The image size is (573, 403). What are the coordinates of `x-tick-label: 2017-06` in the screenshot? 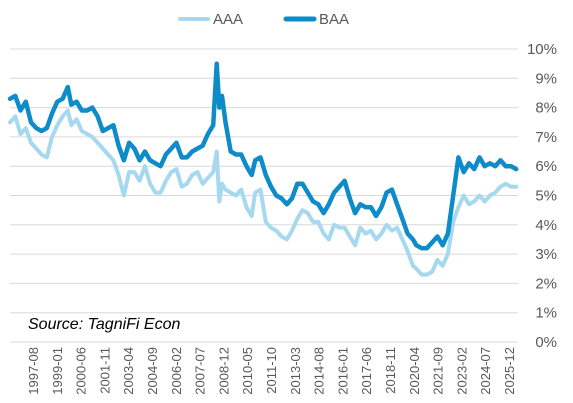 It's located at (366, 371).